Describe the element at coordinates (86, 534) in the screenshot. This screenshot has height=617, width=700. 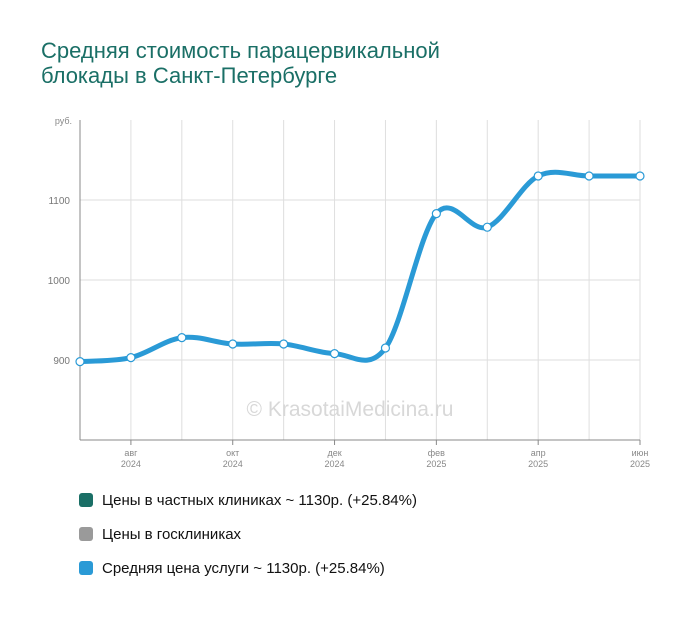
I see `legend-swatch-public` at that location.